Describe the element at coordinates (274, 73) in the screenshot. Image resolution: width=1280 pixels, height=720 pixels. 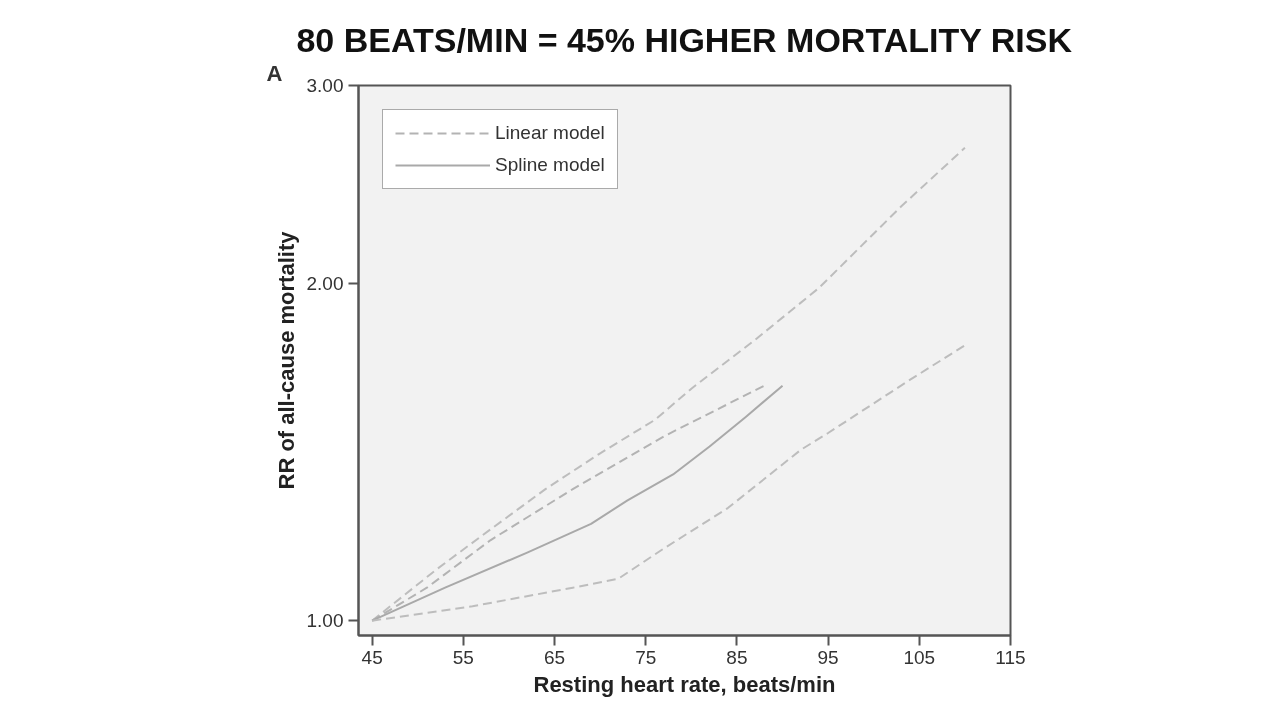
I see `text: A` at that location.